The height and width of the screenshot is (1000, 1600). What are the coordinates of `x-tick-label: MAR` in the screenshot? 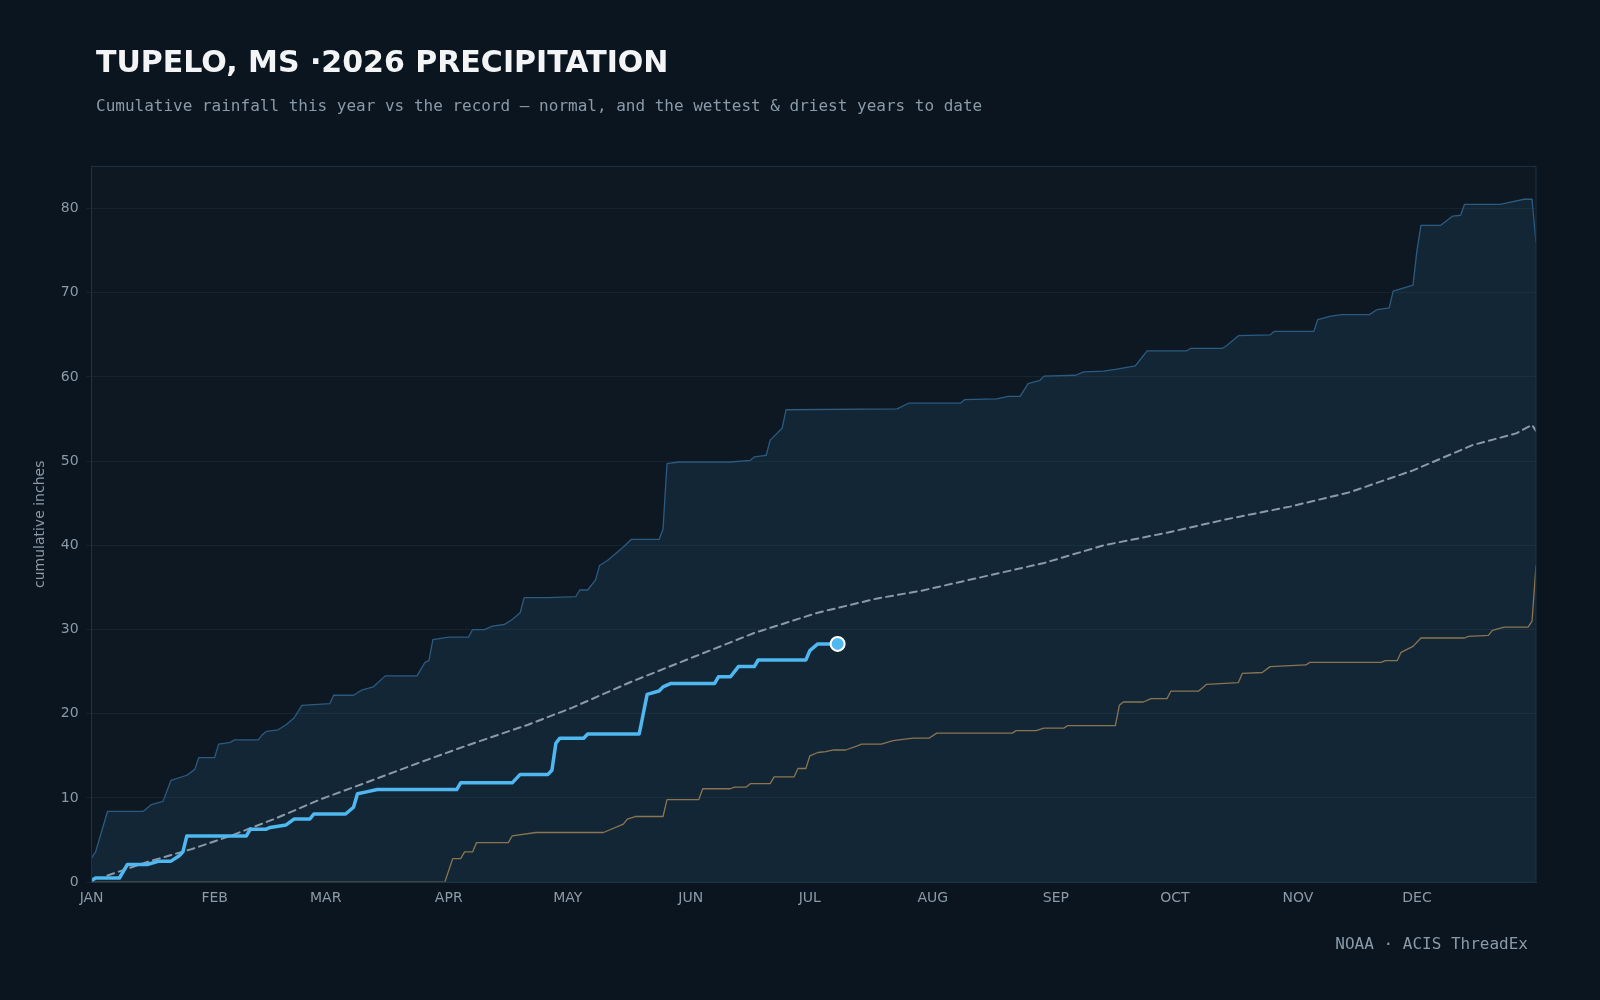 It's located at (326, 897).